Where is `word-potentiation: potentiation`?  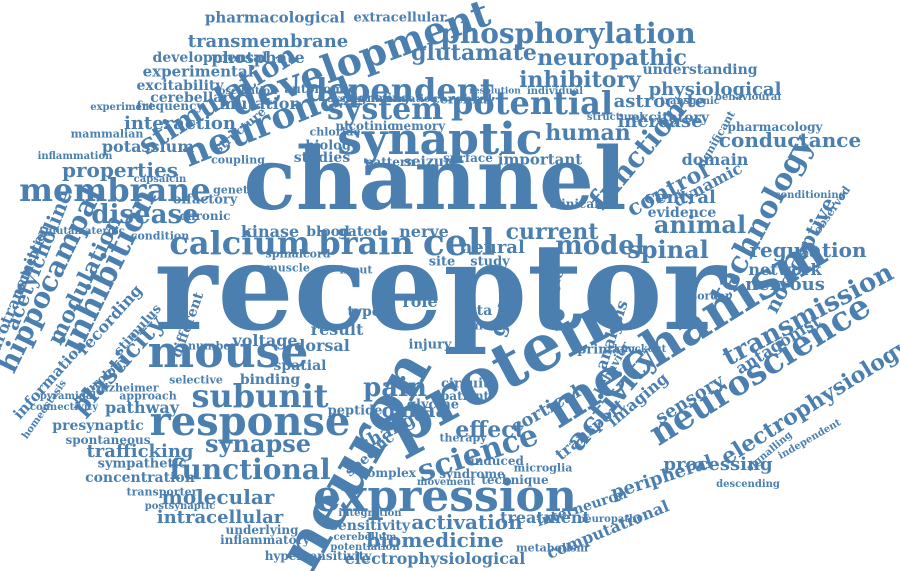 word-potentiation: potentiation is located at coordinates (365, 547).